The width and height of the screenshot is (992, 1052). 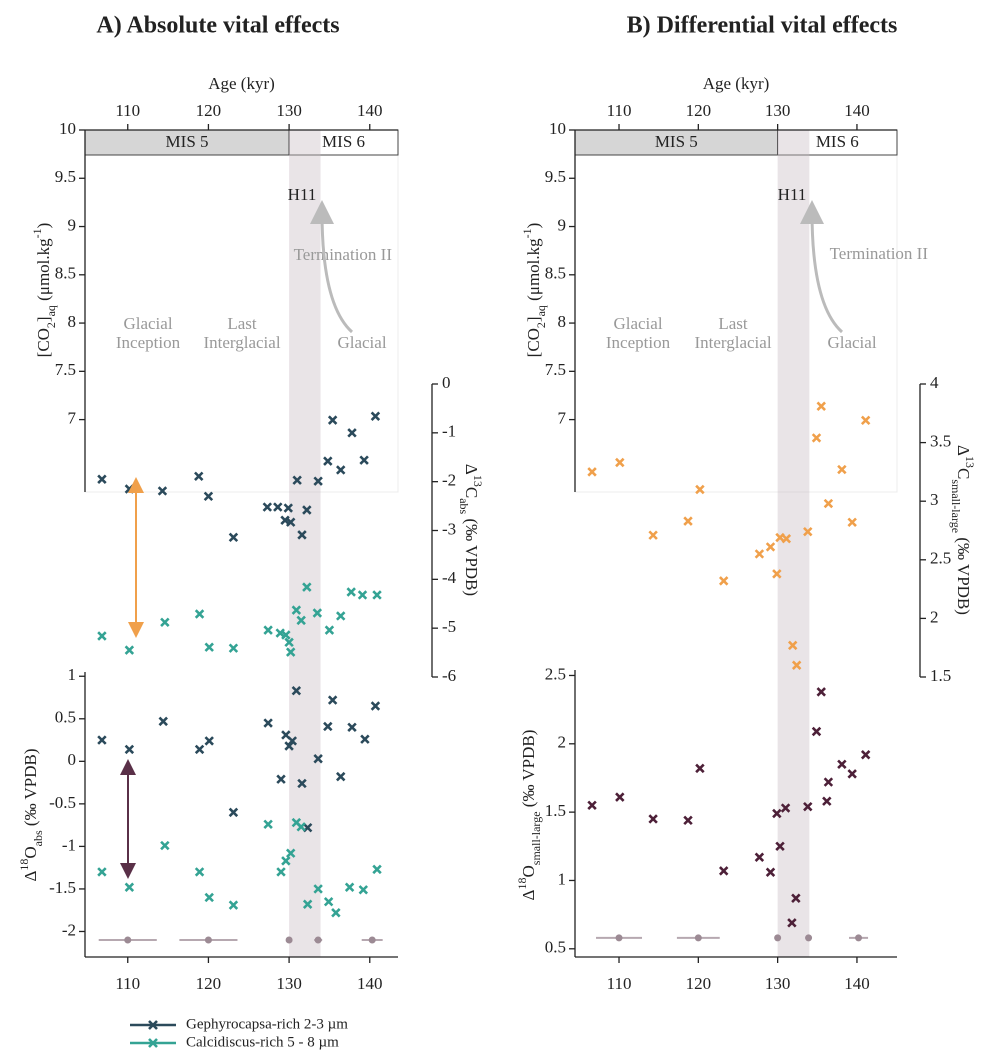 What do you see at coordinates (51, 325) in the screenshot?
I see `y-axis-label-part: 2` at bounding box center [51, 325].